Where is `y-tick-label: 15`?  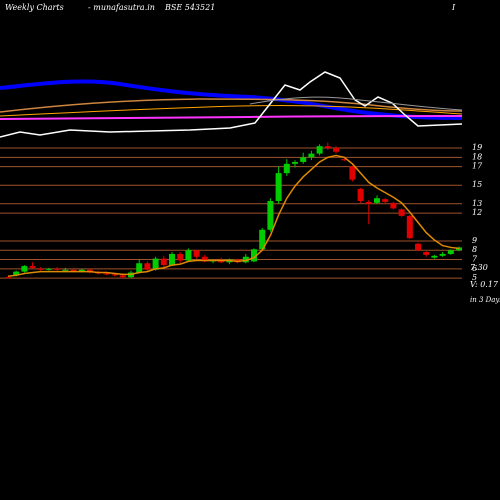
y-tick-label: 15 is located at coordinates (477, 184).